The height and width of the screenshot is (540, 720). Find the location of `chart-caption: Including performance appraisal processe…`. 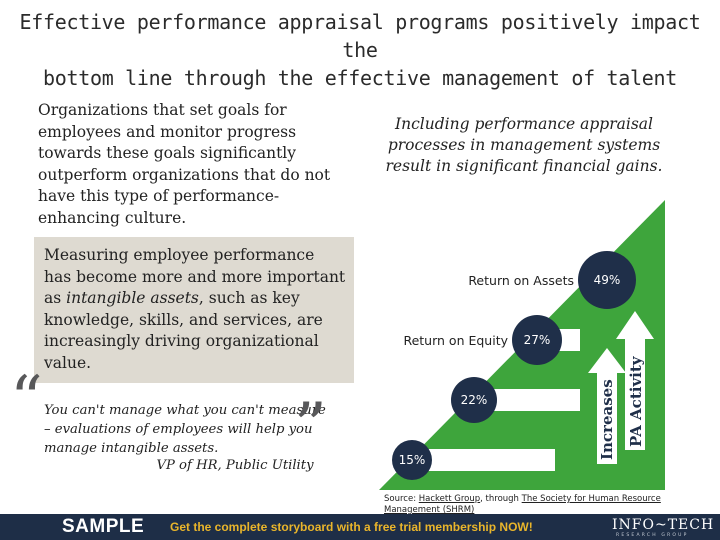

chart-caption: Including performance appraisal processe… is located at coordinates (524, 145).